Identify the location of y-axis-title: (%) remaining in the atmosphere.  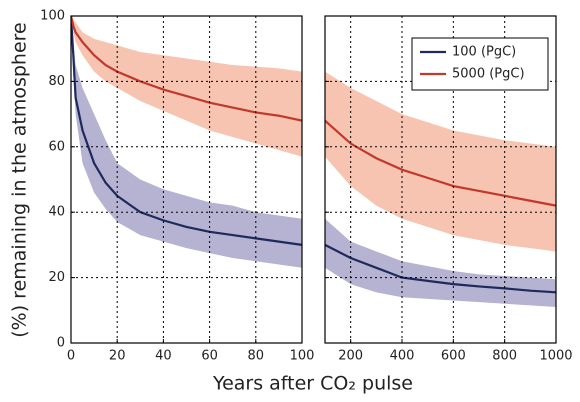
(20, 179).